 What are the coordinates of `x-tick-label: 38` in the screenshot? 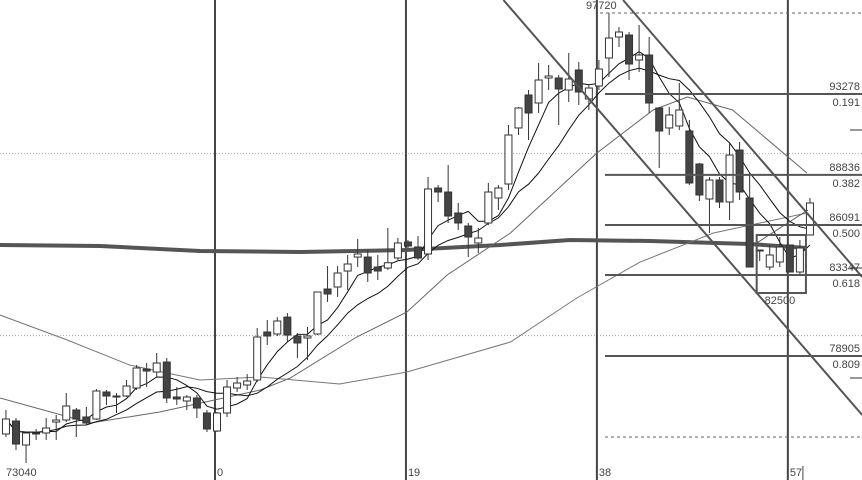 It's located at (605, 473).